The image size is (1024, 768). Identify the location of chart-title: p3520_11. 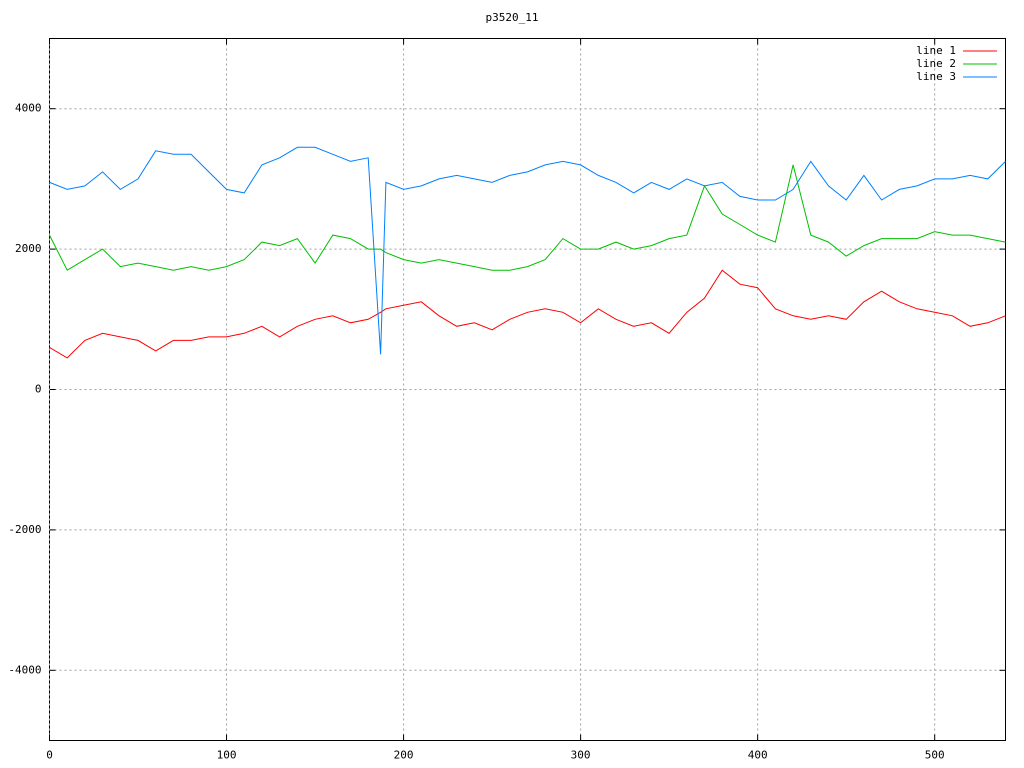
(512, 17).